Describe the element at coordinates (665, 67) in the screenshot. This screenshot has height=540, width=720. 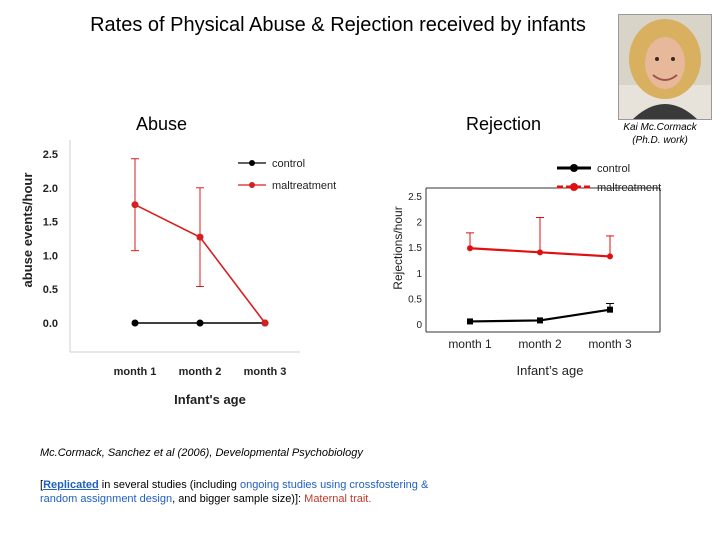
I see `portrait-photo` at that location.